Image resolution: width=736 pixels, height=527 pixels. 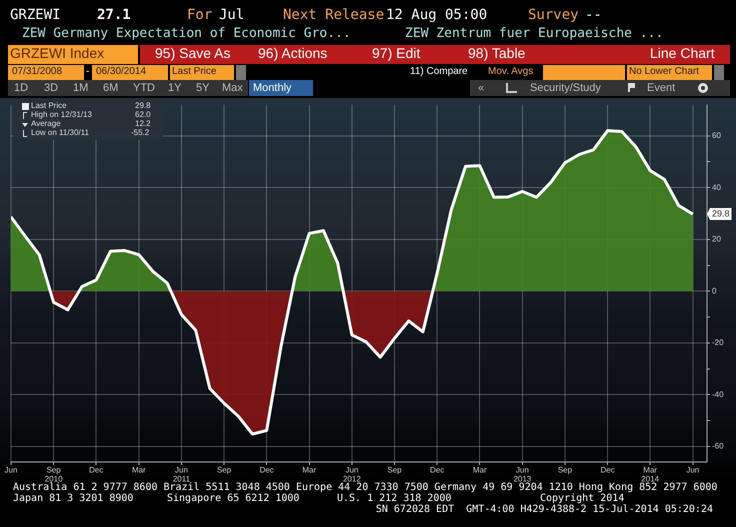 What do you see at coordinates (232, 88) in the screenshot?
I see `text: Max` at bounding box center [232, 88].